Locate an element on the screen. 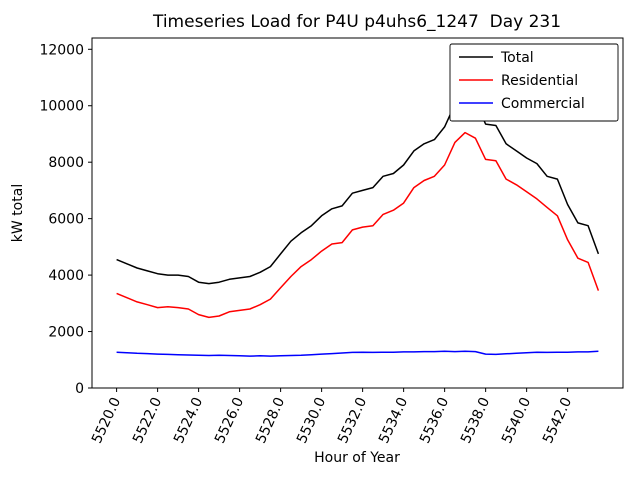 The height and width of the screenshot is (480, 640). y-tick-label: 8000 is located at coordinates (66, 163).